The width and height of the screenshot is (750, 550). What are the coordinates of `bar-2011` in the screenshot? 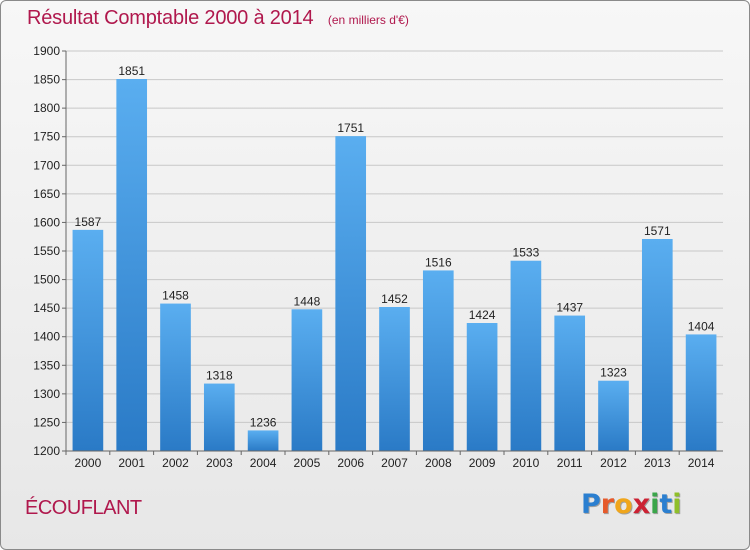 It's located at (570, 383).